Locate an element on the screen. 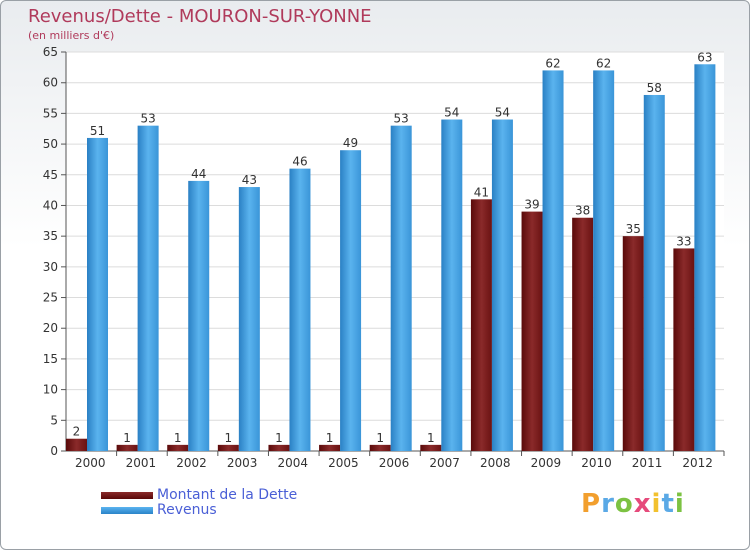  logo-letter: x is located at coordinates (642, 504).